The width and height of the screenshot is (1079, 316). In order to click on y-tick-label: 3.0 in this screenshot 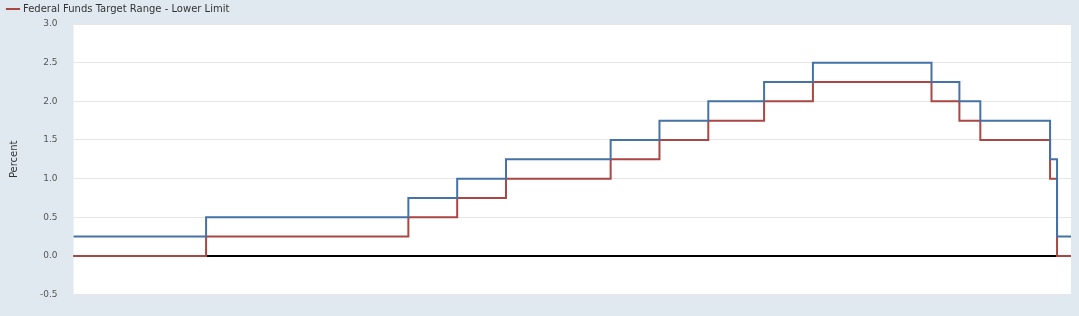, I will do `click(50, 23)`.